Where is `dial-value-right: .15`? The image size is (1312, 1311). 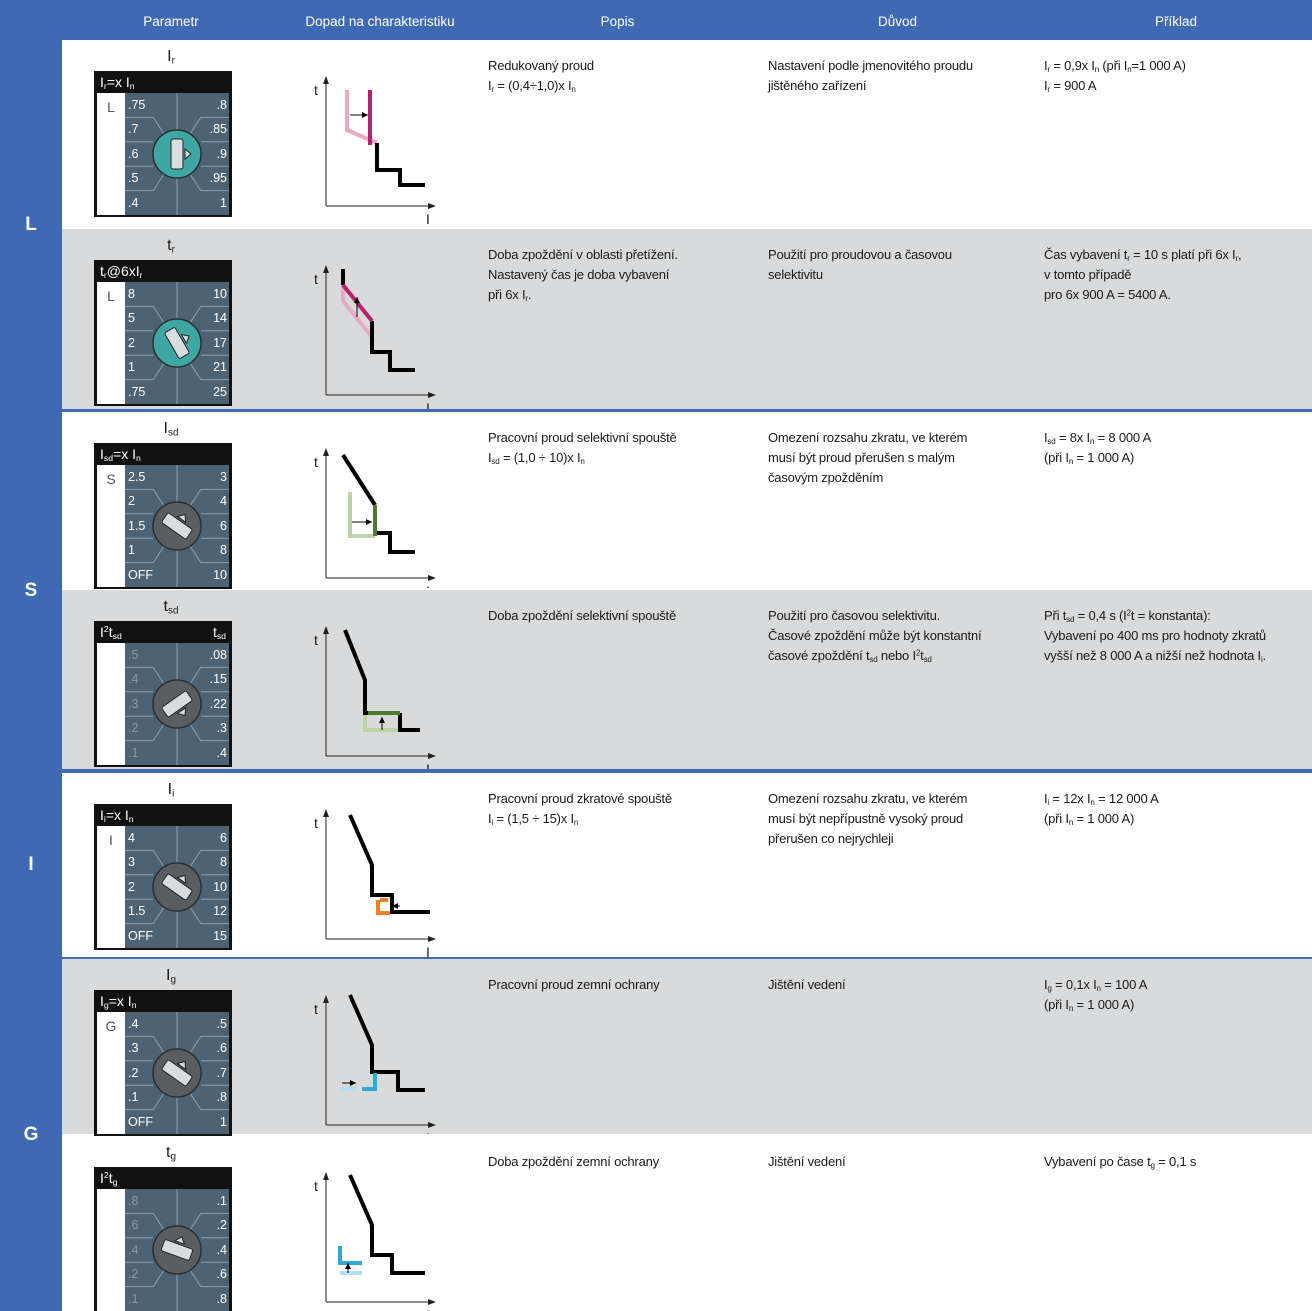 dial-value-right: .15 is located at coordinates (218, 679).